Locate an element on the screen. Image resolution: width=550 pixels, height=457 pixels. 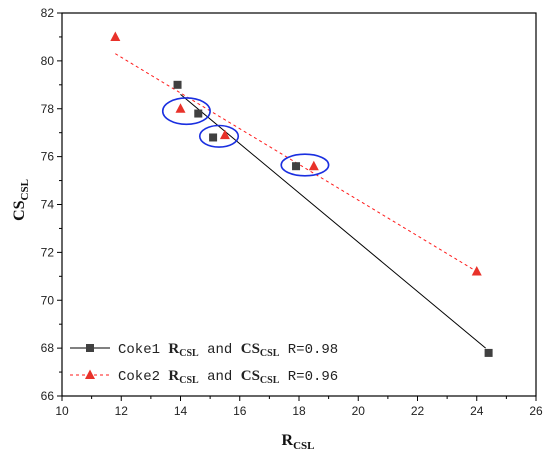
y-tick-label: 72 is located at coordinates (48, 252).